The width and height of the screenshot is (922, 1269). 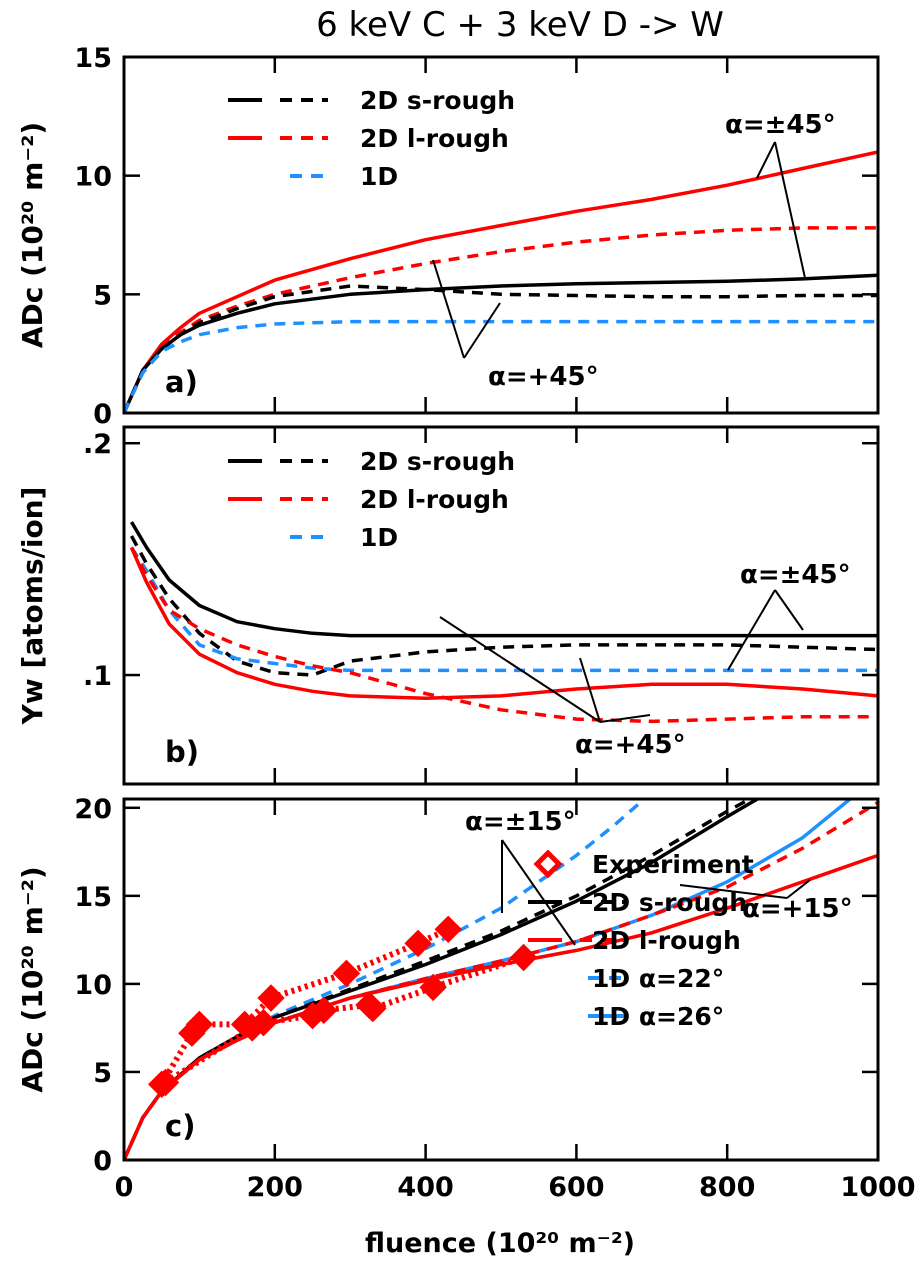 What do you see at coordinates (180, 1126) in the screenshot?
I see `panel-label: c)` at bounding box center [180, 1126].